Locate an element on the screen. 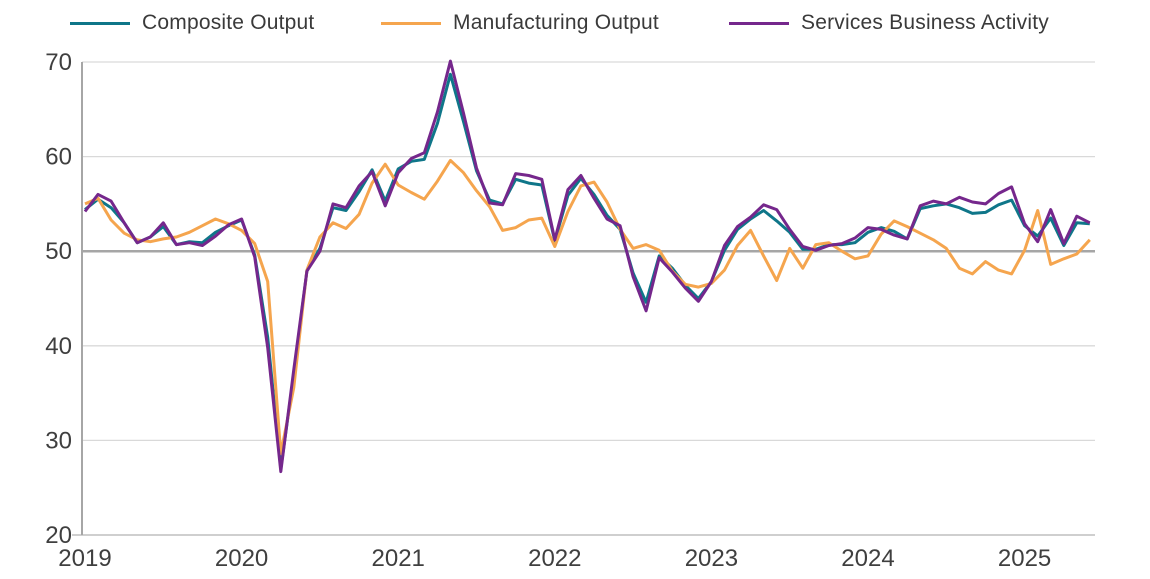  y-axis-label-70: 70 is located at coordinates (58, 62).